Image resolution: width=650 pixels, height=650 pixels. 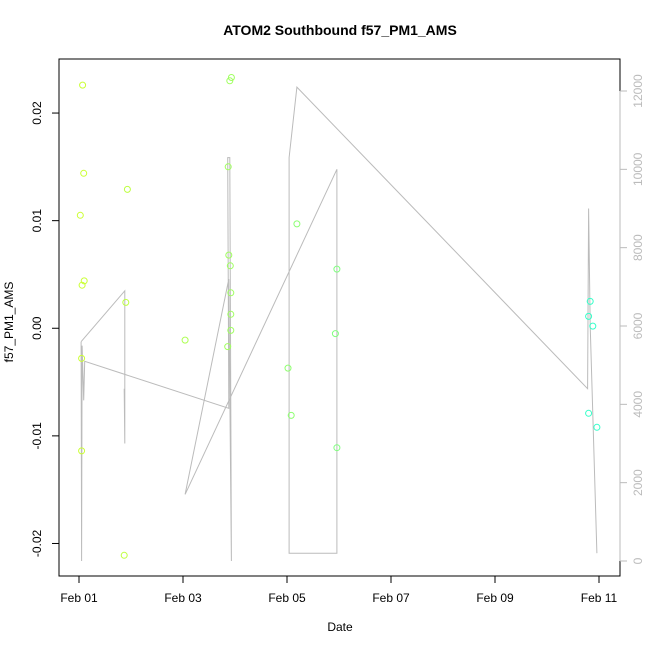 I want to click on y-right-tick-label: 8000, so click(x=638, y=247).